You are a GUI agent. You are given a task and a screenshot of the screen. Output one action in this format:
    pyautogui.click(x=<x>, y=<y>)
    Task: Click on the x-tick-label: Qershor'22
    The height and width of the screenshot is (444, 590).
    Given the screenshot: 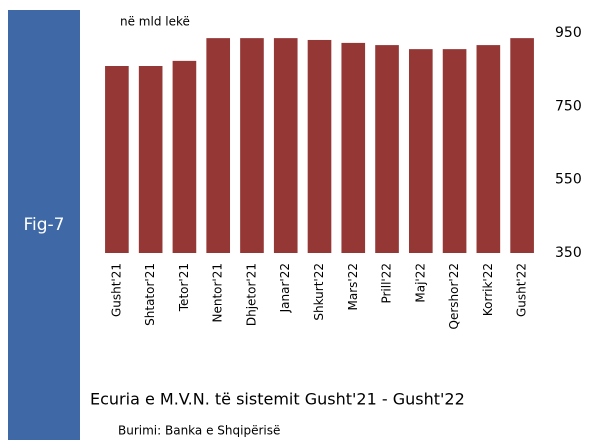 What is the action you would take?
    pyautogui.click(x=454, y=296)
    